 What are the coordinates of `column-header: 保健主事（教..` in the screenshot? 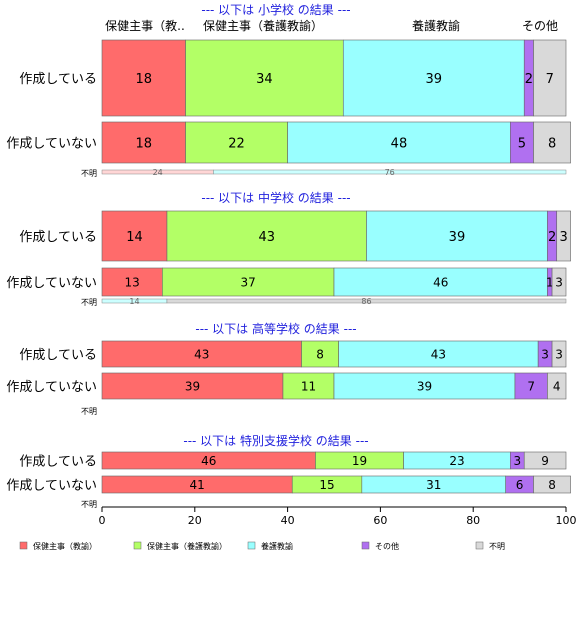 It's located at (145, 25).